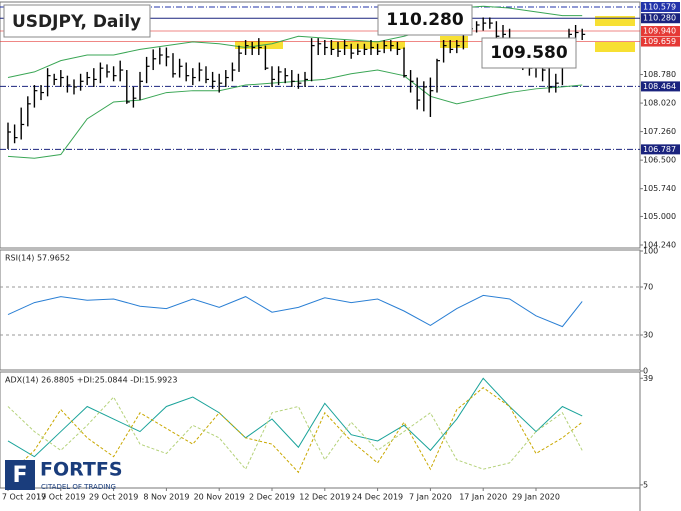 This screenshot has height=511, width=681. Describe the element at coordinates (659, 74) in the screenshot. I see `y-tick-label: 108.780` at that location.